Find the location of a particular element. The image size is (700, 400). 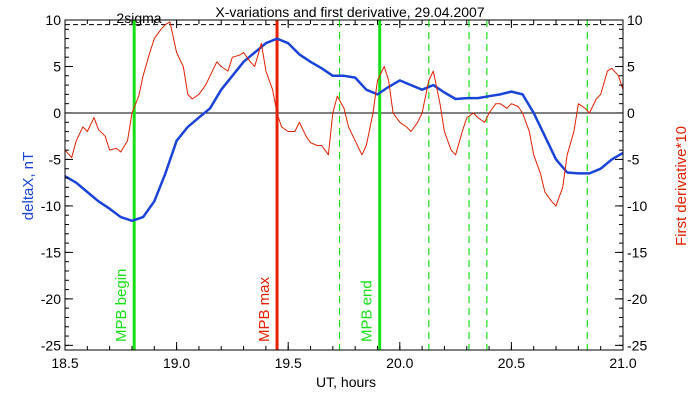

x-tick-label-4: 20.5 is located at coordinates (511, 363).